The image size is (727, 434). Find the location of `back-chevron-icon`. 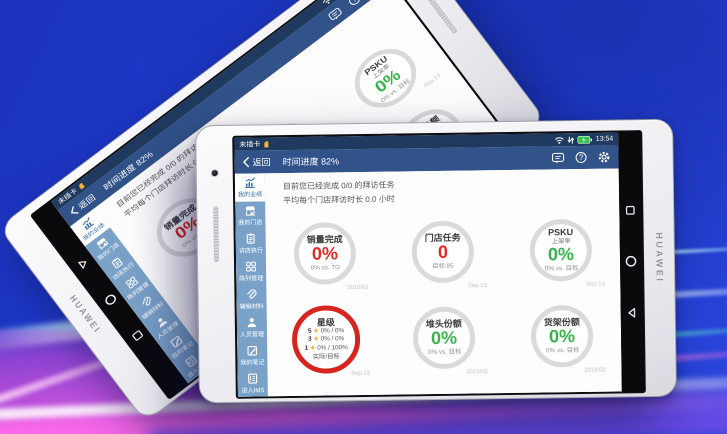

back-chevron-icon is located at coordinates (246, 162).